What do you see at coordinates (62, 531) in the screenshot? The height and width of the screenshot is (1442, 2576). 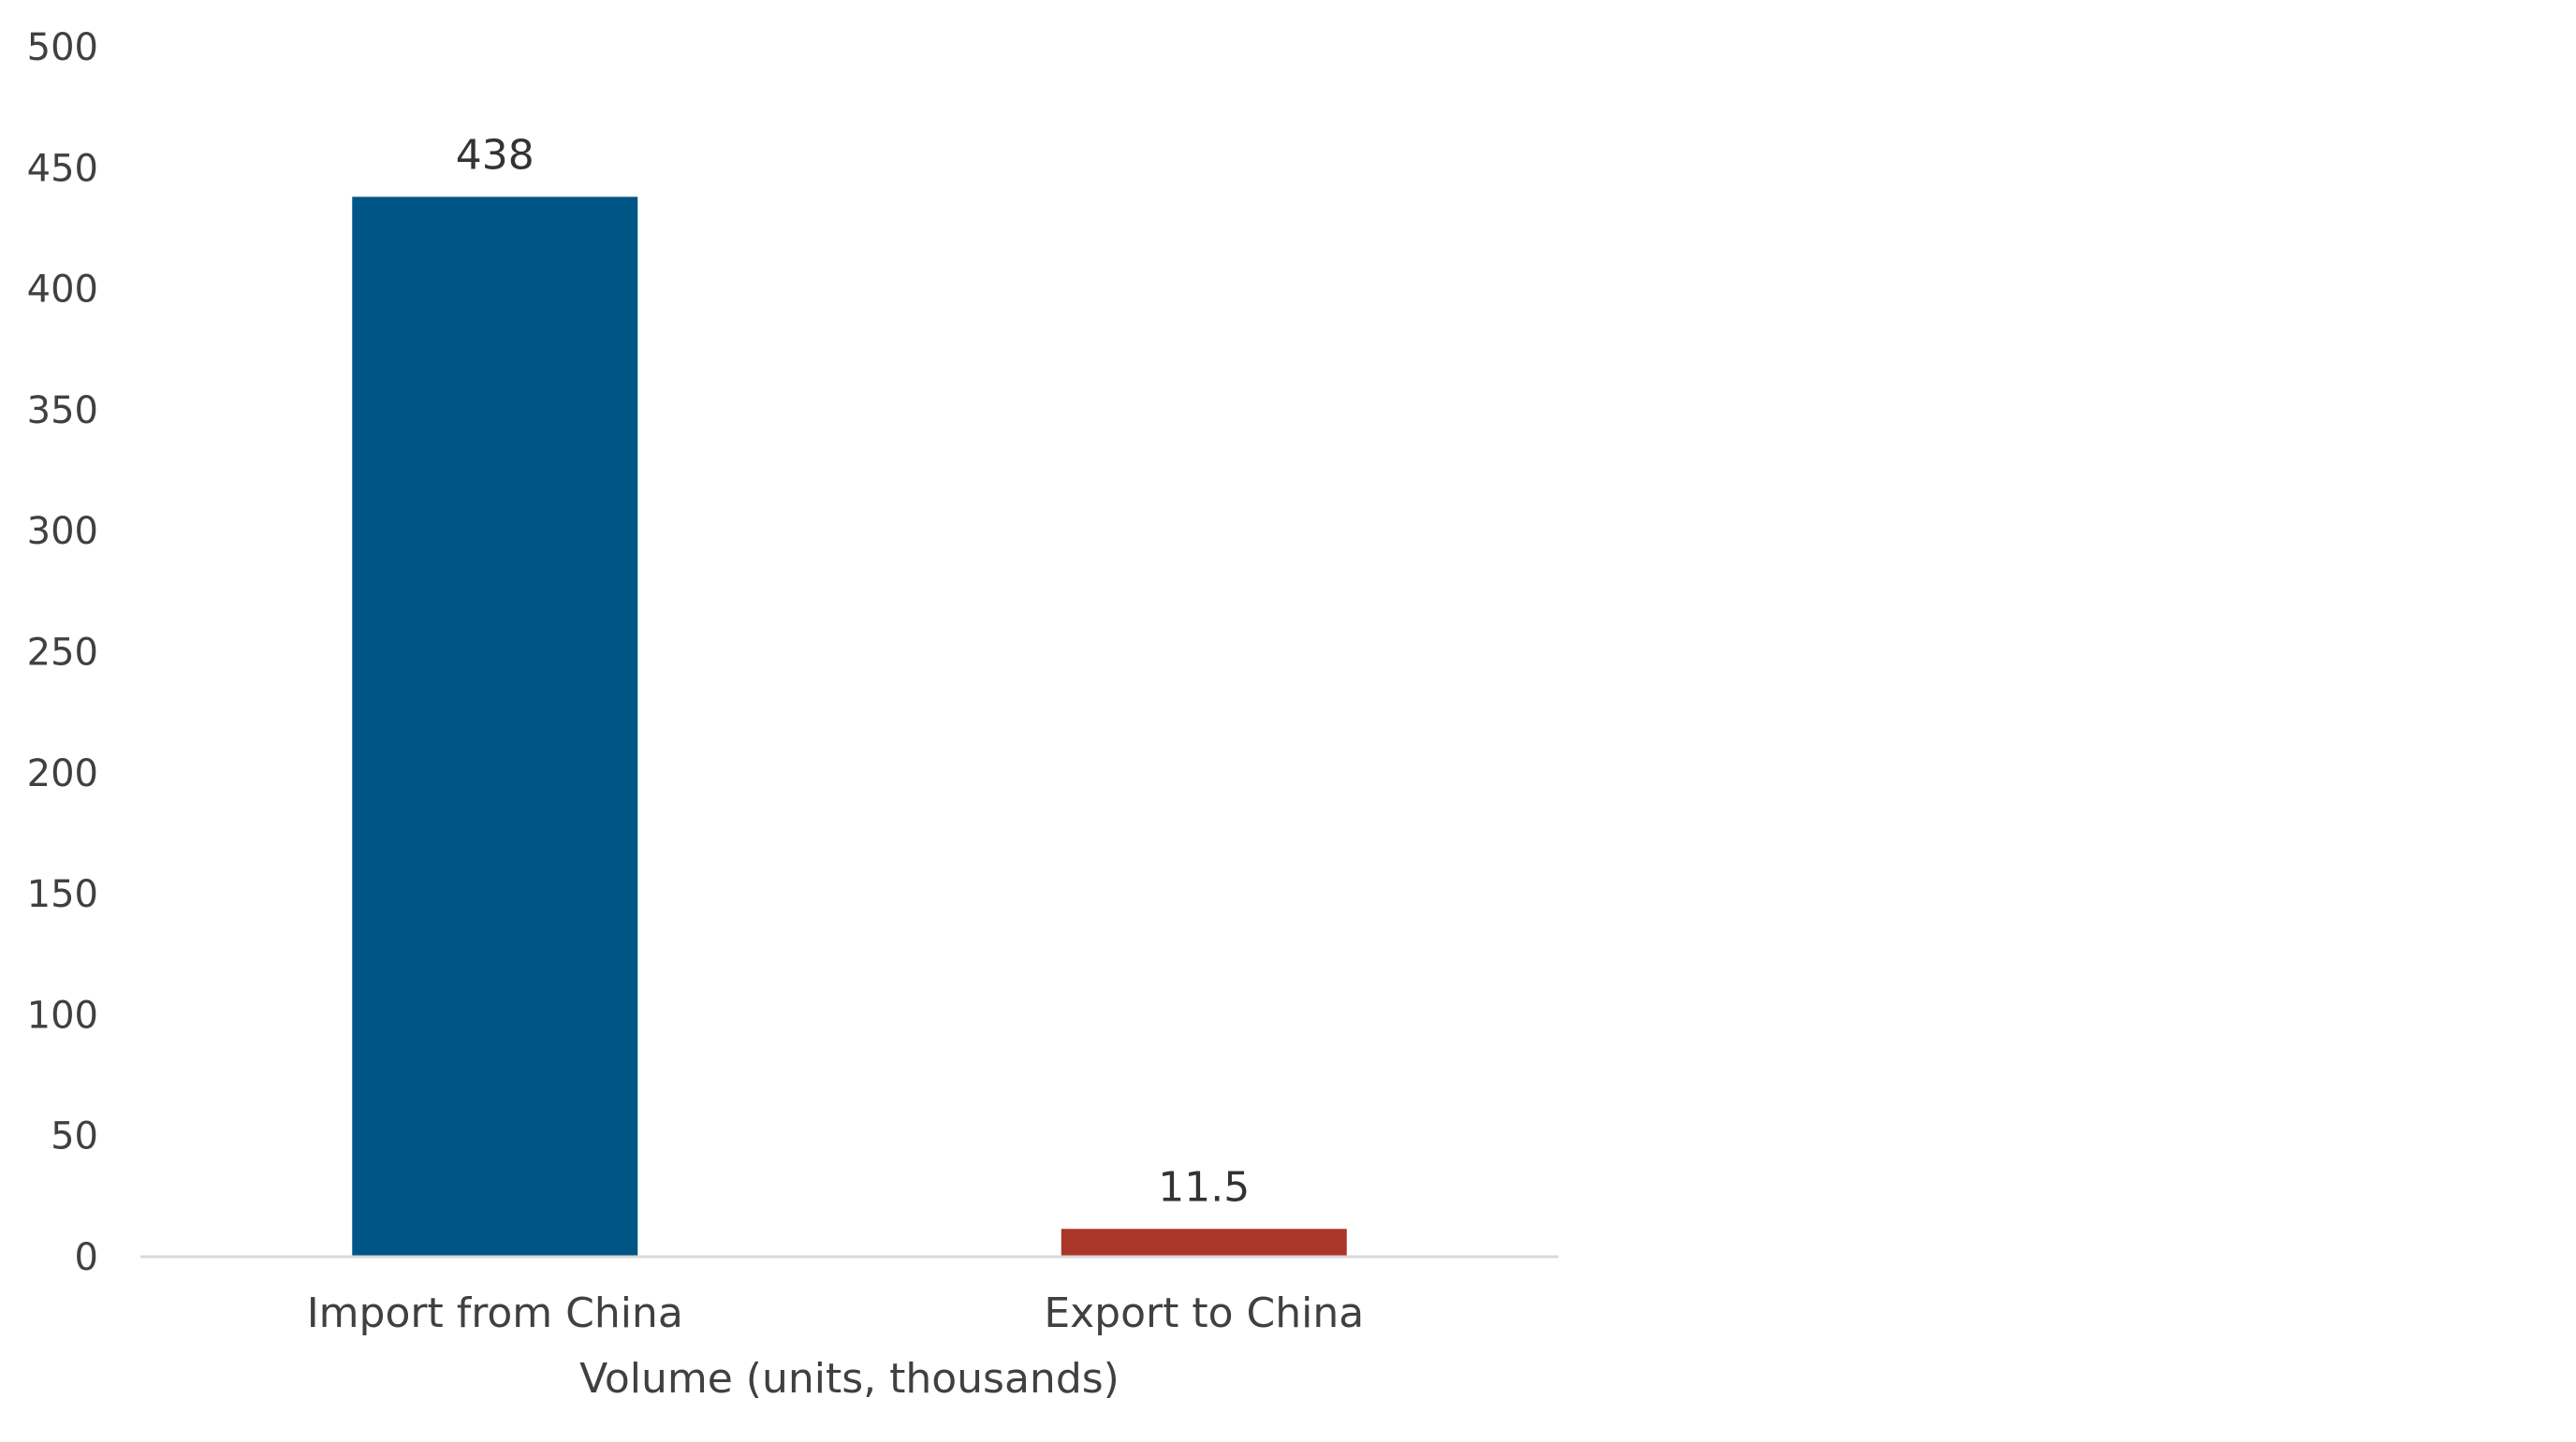 I see `y-tick-label-6: 300` at bounding box center [62, 531].